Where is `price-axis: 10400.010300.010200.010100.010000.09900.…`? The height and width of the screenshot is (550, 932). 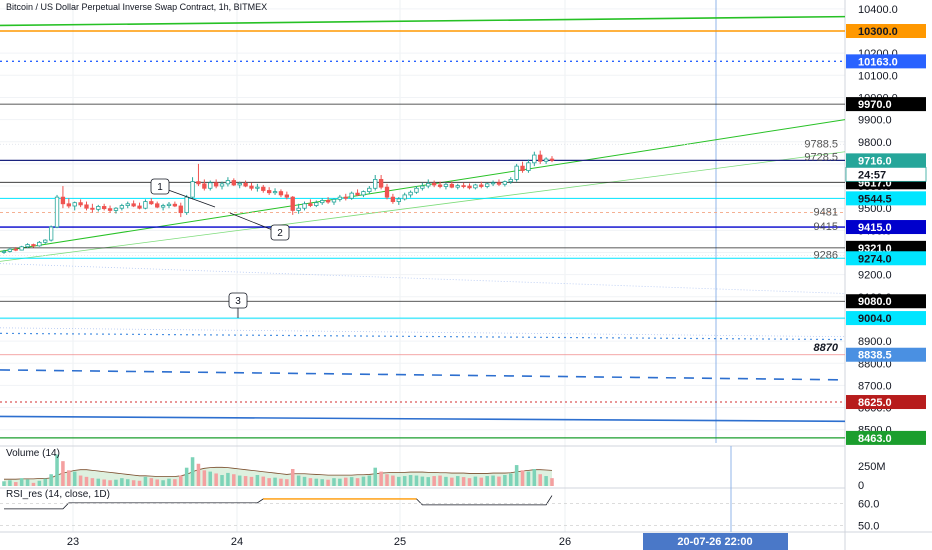
price-axis: 10400.010300.010200.010100.010000.09900.… is located at coordinates (886, 224).